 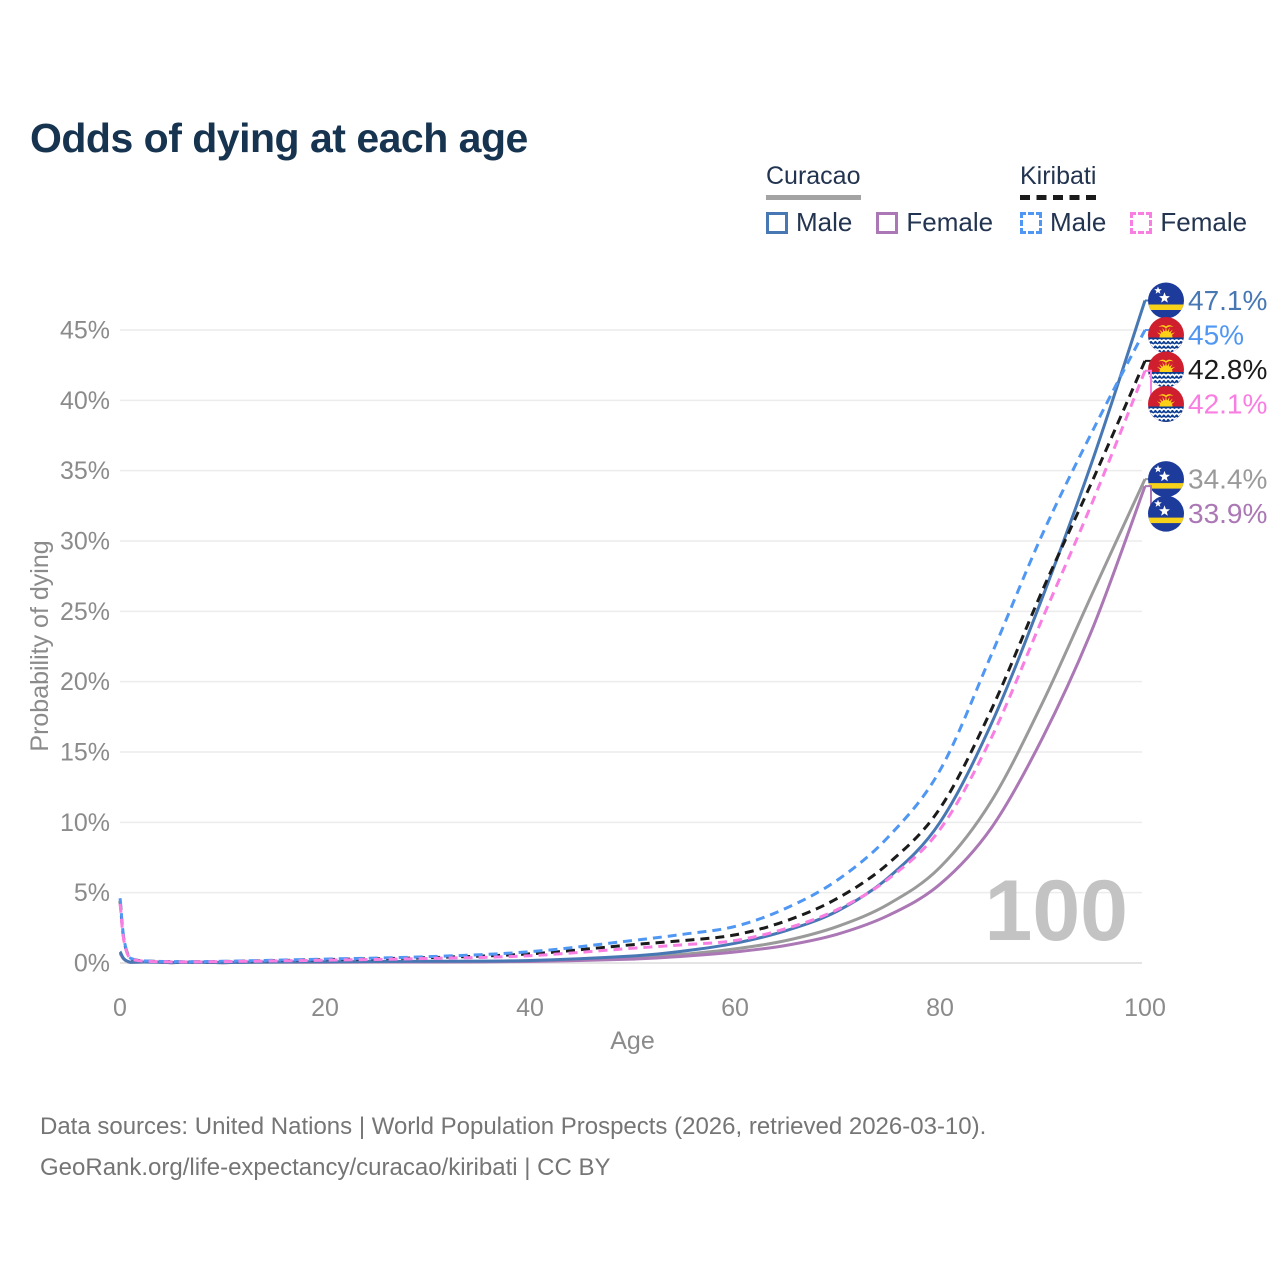 I want to click on x-axis-label: Age, so click(x=632, y=1041).